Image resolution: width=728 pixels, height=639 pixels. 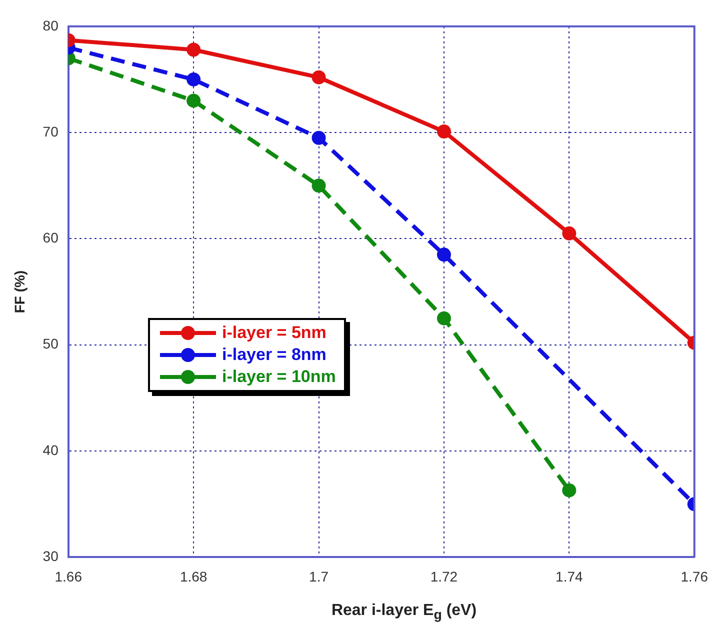 What do you see at coordinates (194, 576) in the screenshot?
I see `x-tick-label: 1.68` at bounding box center [194, 576].